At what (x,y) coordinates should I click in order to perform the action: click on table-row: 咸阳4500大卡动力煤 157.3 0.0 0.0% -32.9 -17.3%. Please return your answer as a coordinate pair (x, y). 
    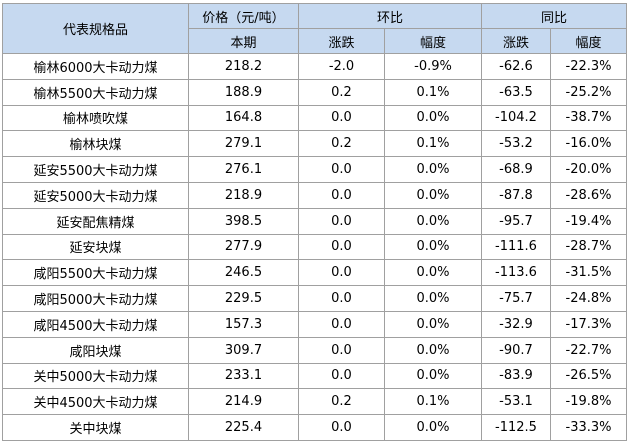
    Looking at the image, I should click on (314, 324).